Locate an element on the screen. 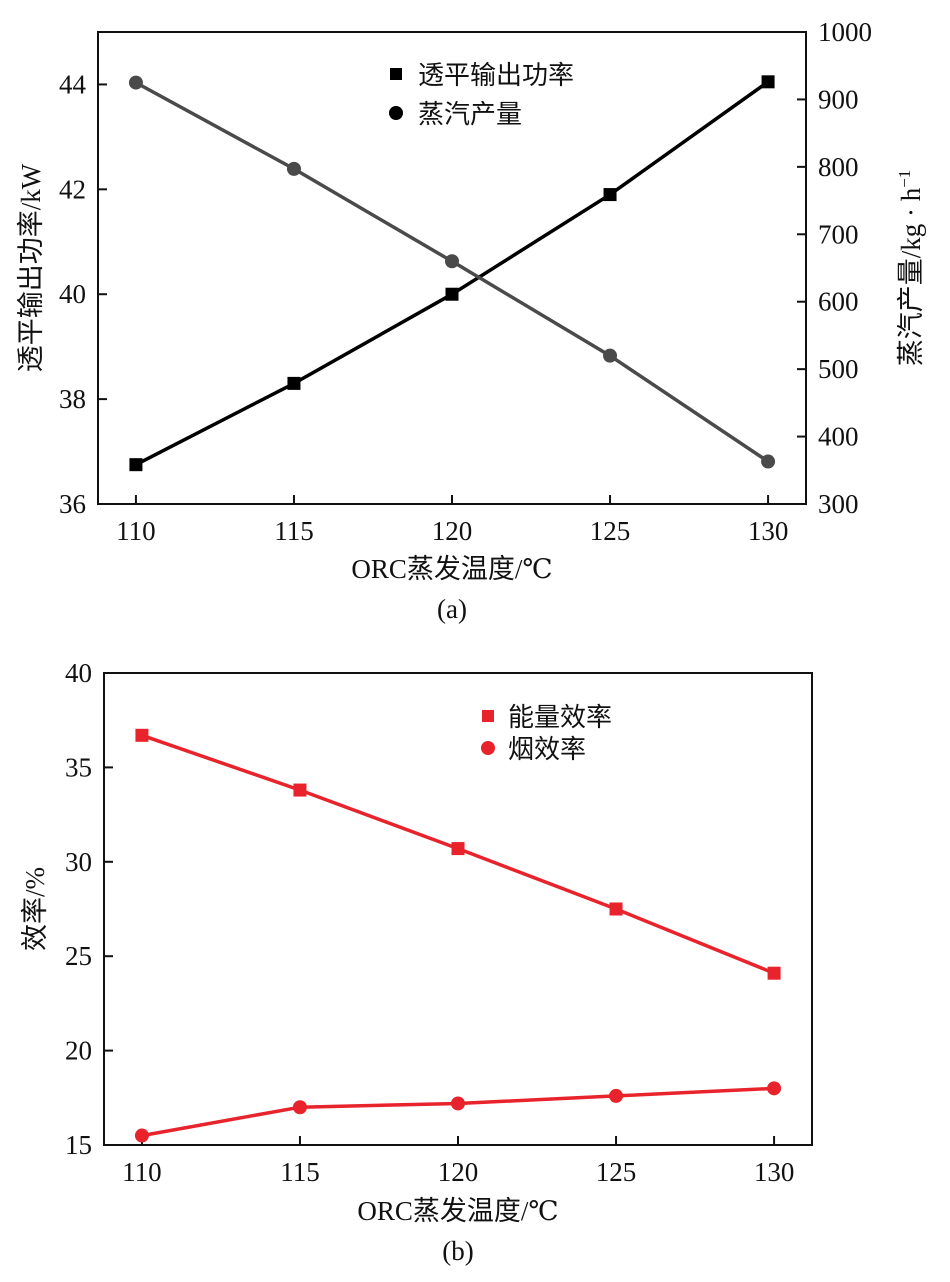 This screenshot has width=950, height=1282. chart-b-caption: (b) is located at coordinates (457, 1251).